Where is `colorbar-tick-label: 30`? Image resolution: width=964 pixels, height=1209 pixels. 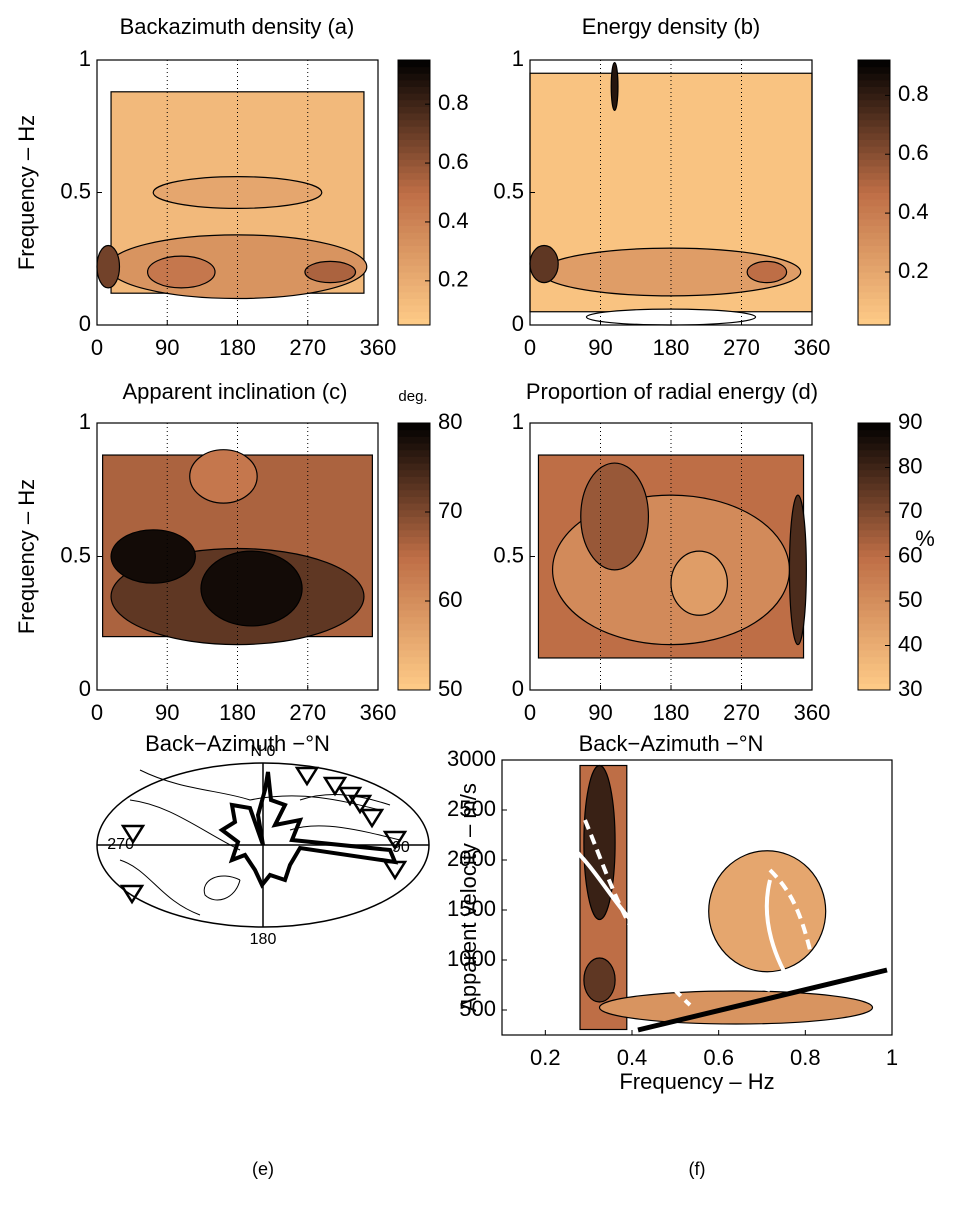 colorbar-tick-label: 30 is located at coordinates (910, 688).